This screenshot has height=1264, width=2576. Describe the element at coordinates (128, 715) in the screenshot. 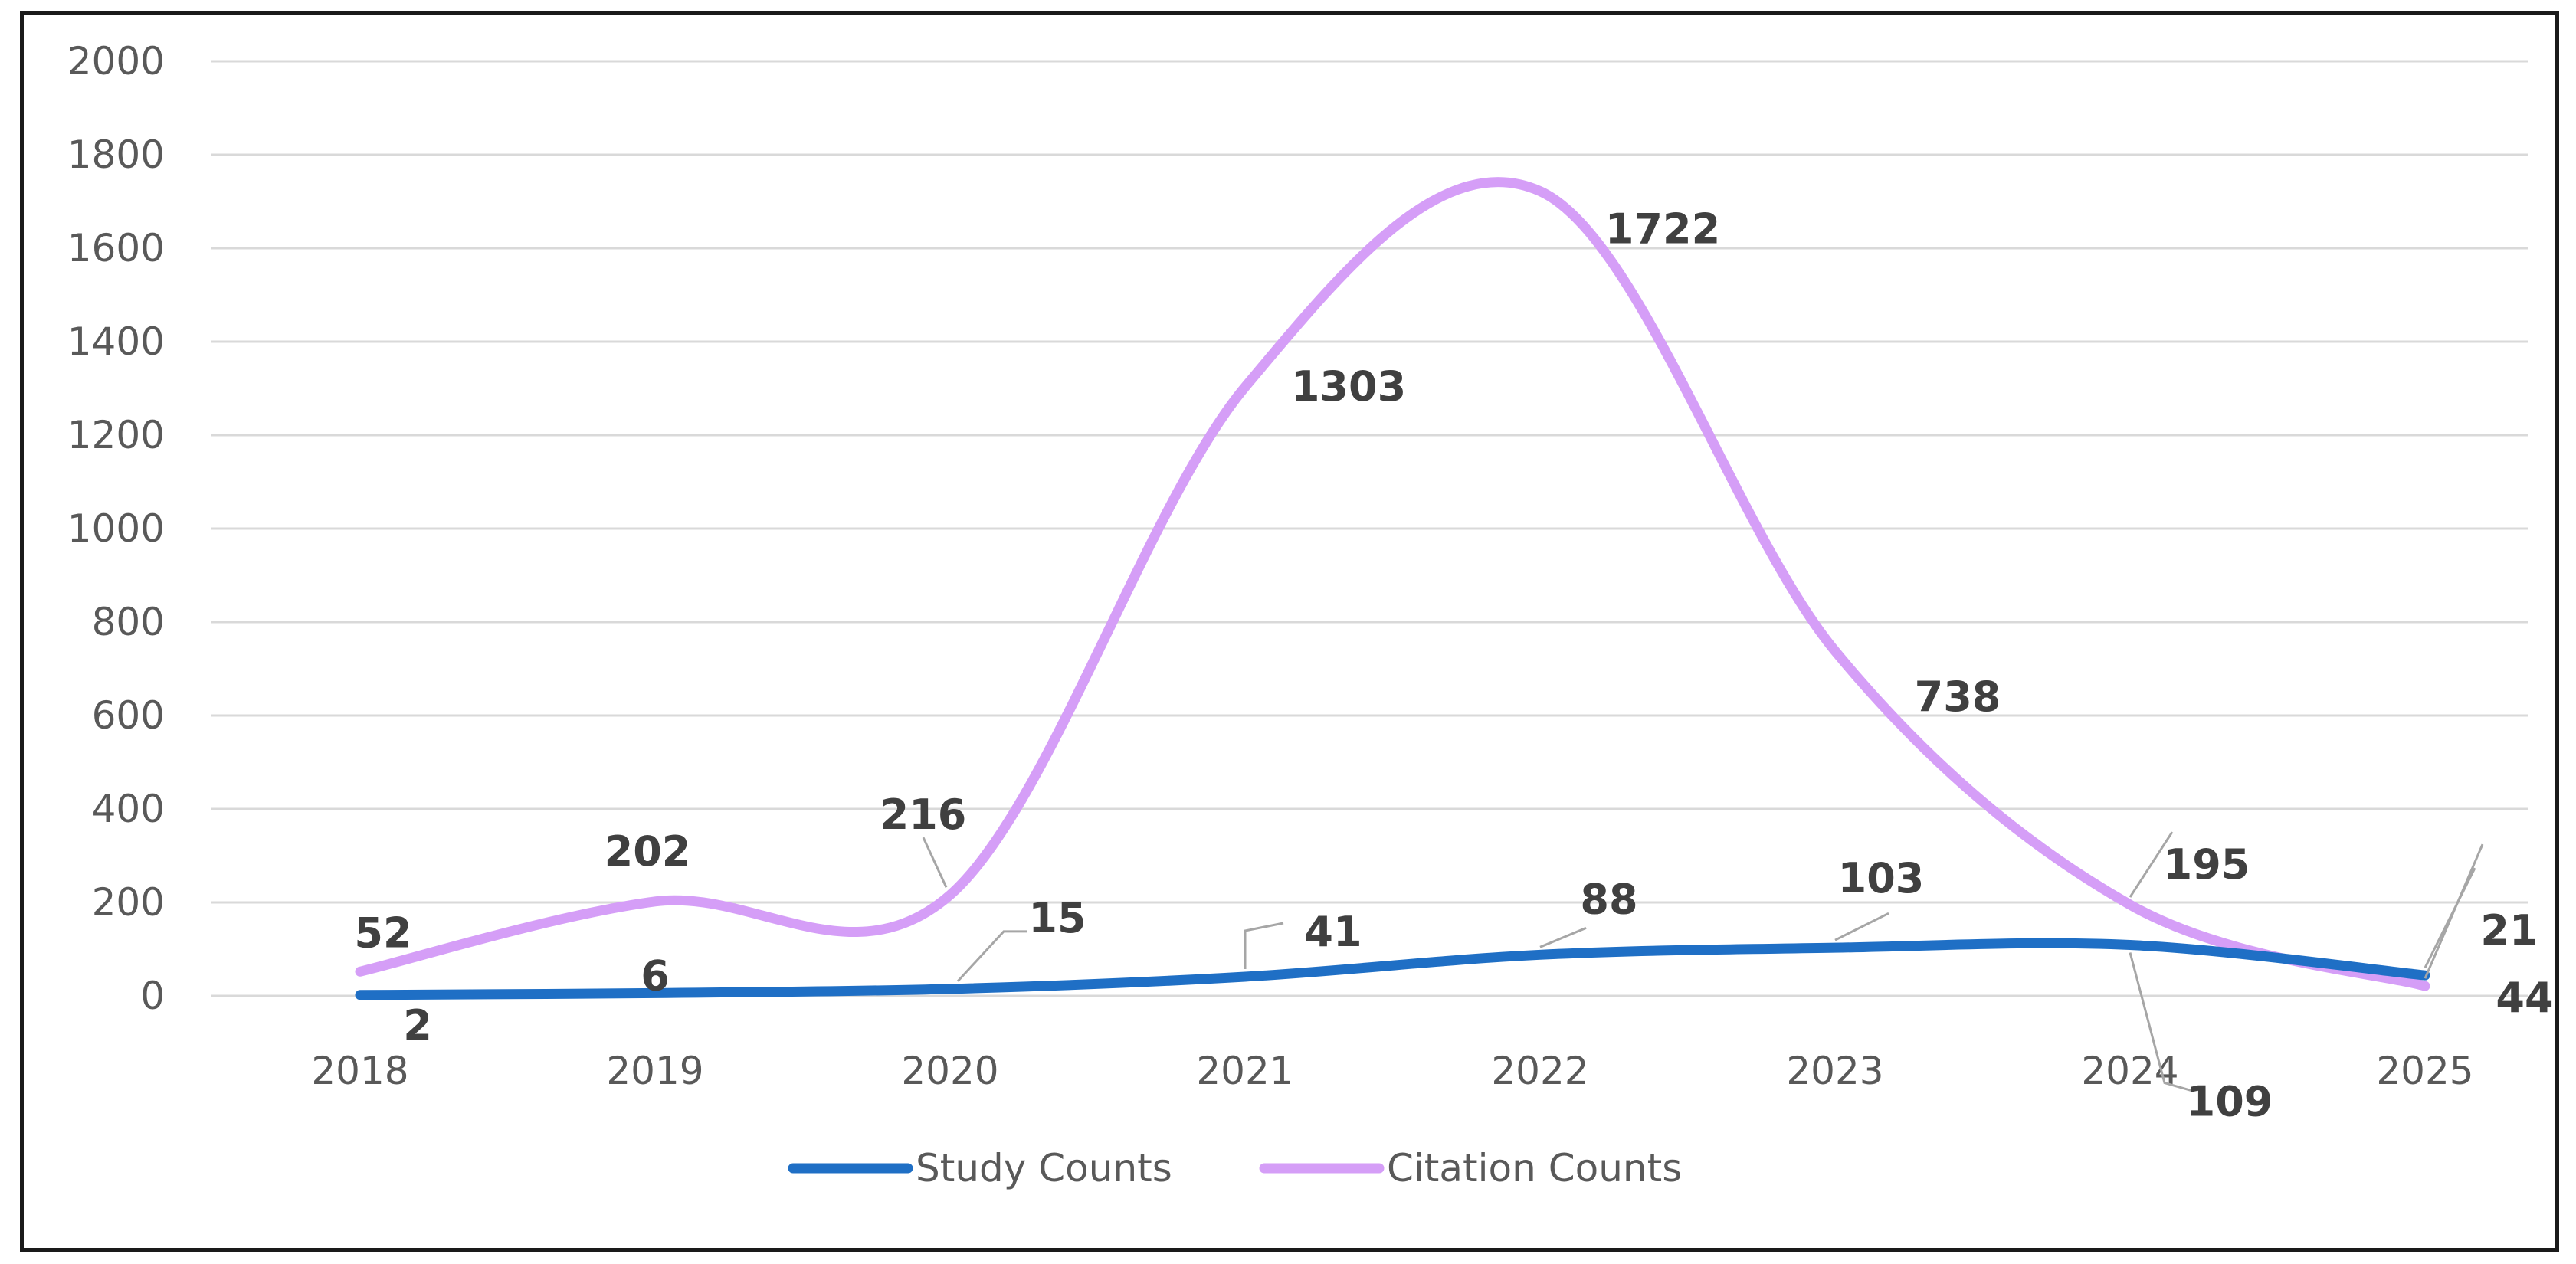

I see `y-tick-label: 600` at that location.